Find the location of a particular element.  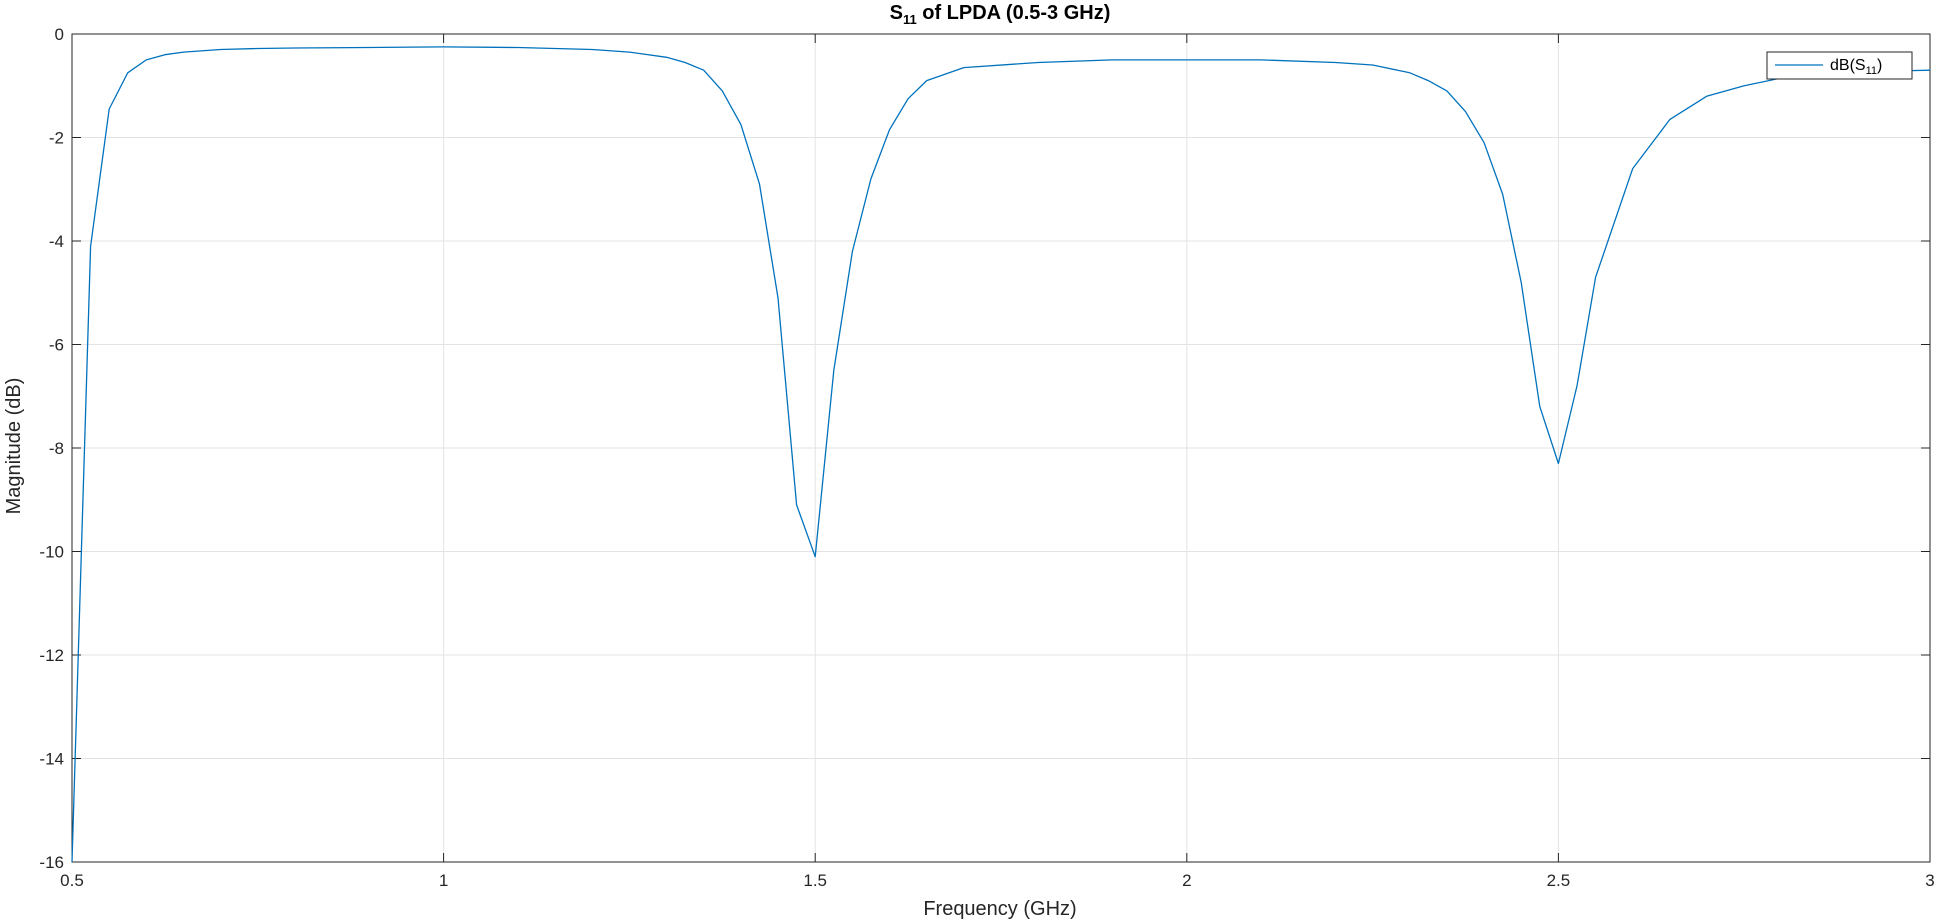

legend: dB(S11) is located at coordinates (1839, 65).